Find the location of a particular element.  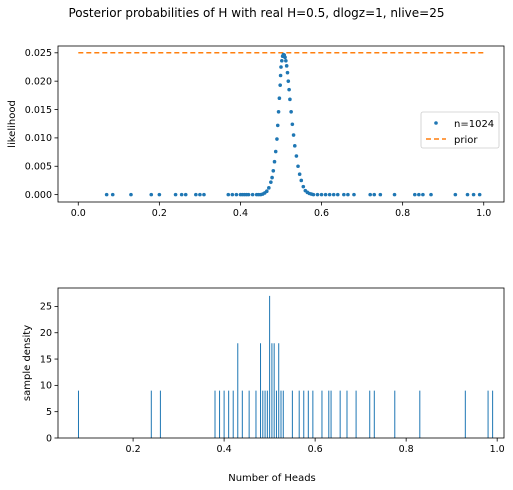

histogram-x-tick-label: 1.0 is located at coordinates (497, 449).